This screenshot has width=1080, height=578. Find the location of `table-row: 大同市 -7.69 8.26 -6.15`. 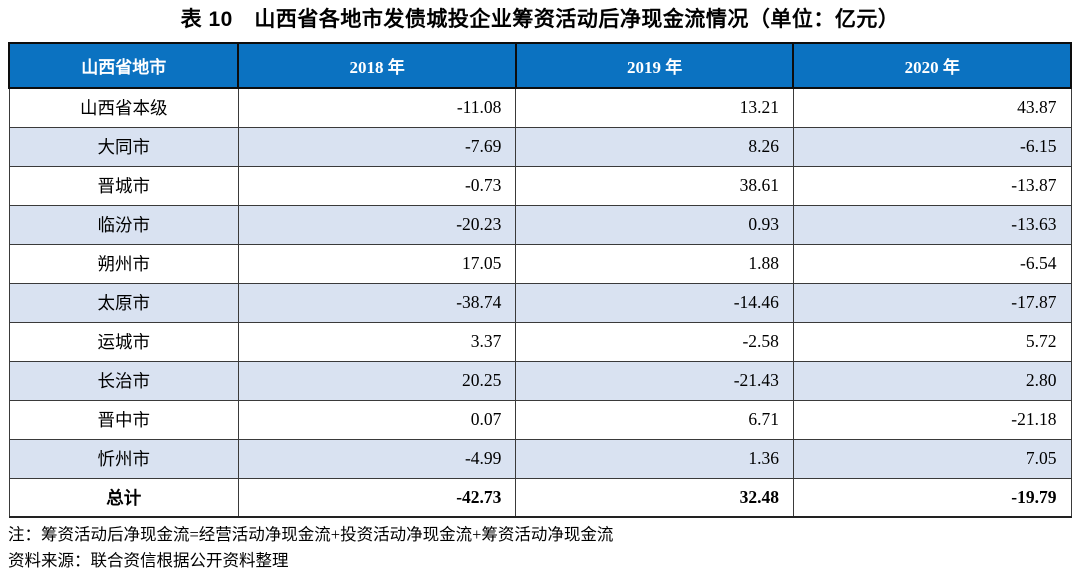

table-row: 大同市 -7.69 8.26 -6.15 is located at coordinates (540, 146).